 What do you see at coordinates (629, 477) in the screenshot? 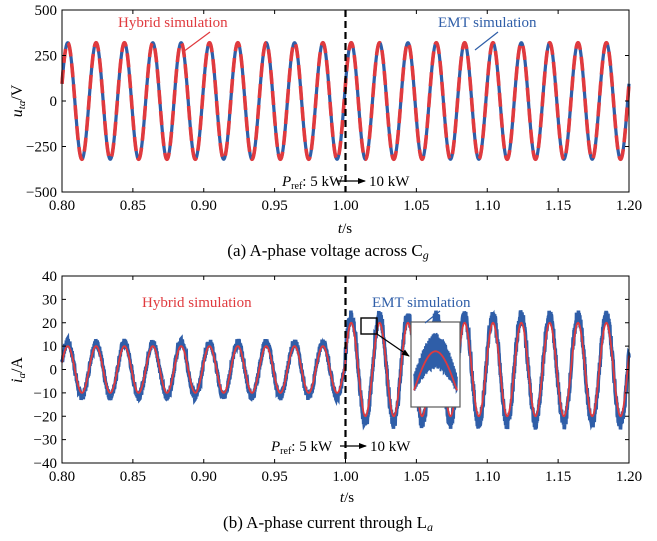
I see `panel-b-x-tick-label: 1.20` at bounding box center [629, 477].